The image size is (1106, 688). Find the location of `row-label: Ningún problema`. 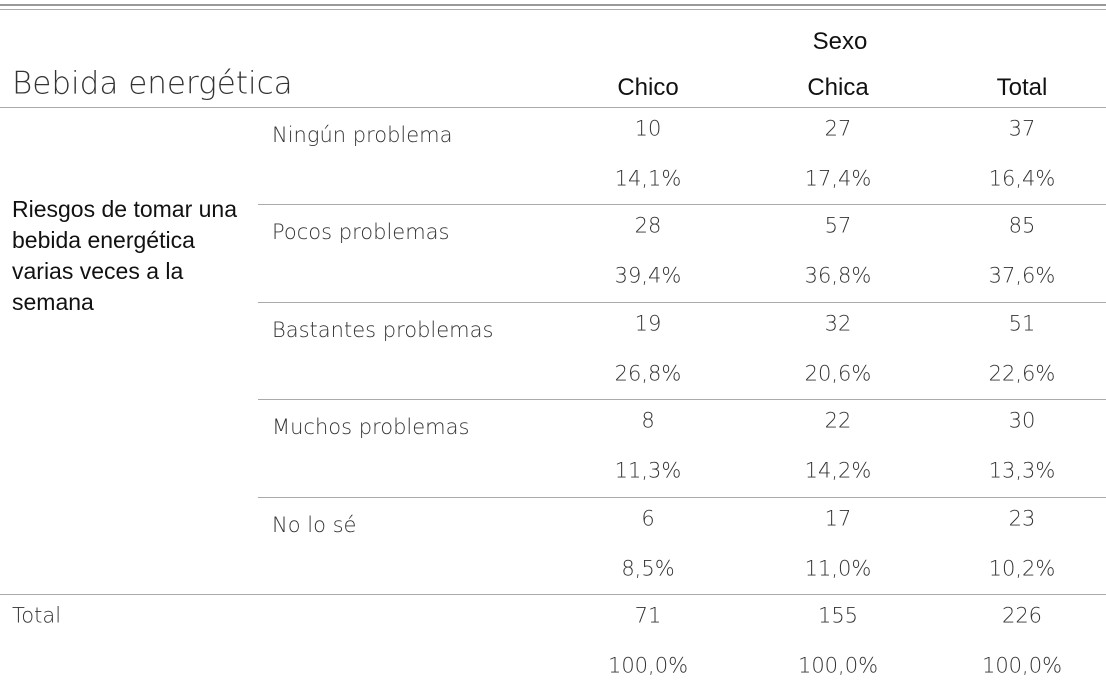

row-label: Ningún problema is located at coordinates (362, 135).